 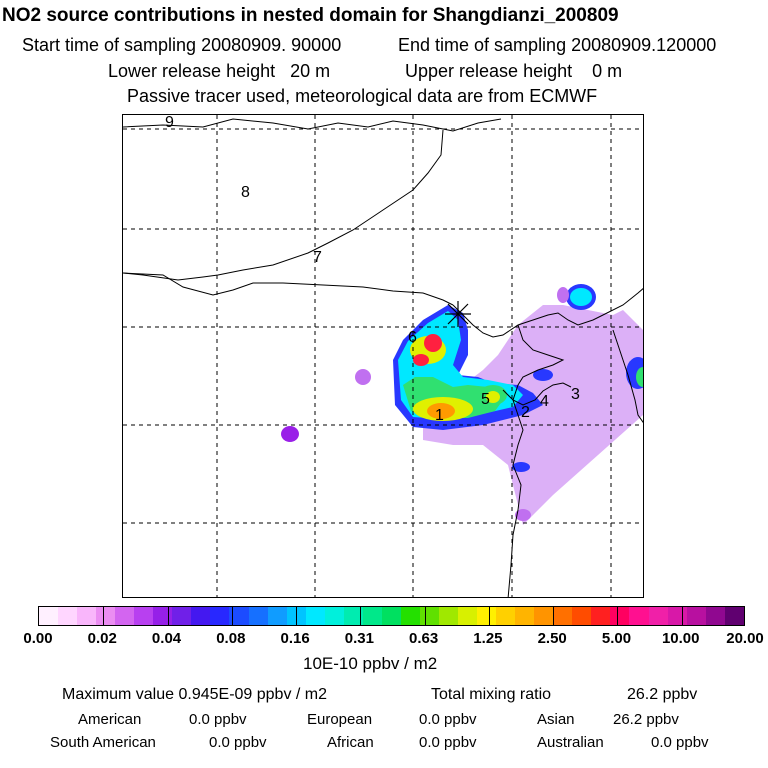 What do you see at coordinates (110, 719) in the screenshot?
I see `region-name: American` at bounding box center [110, 719].